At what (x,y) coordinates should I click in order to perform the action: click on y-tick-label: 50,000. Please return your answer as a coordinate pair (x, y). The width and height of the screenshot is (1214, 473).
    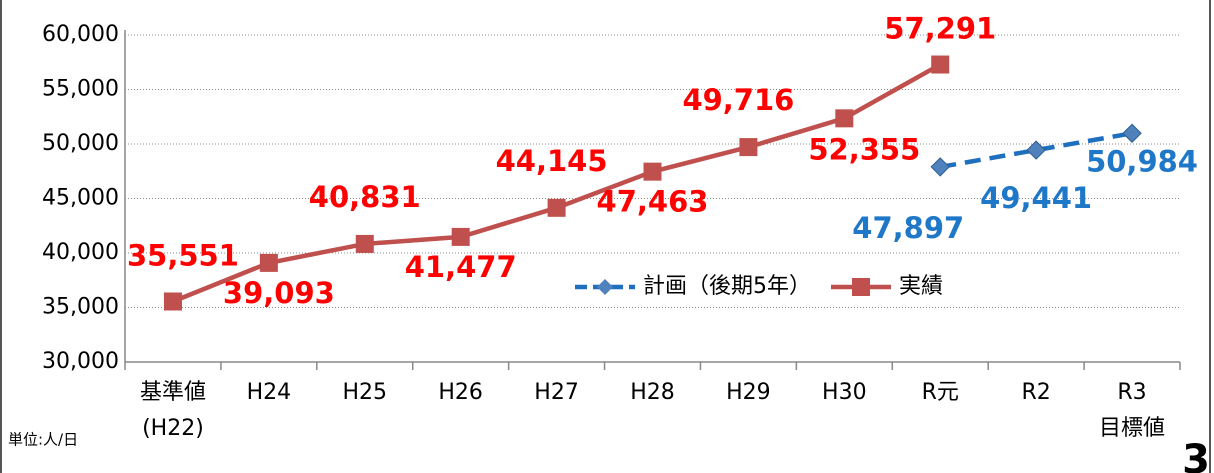
    Looking at the image, I should click on (80, 143).